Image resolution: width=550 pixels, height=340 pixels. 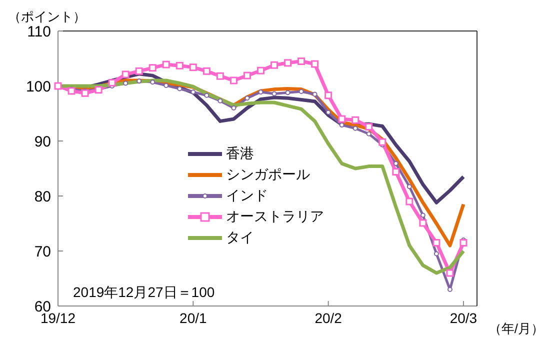 What do you see at coordinates (42, 197) in the screenshot?
I see `y-tick-label: 80` at bounding box center [42, 197].